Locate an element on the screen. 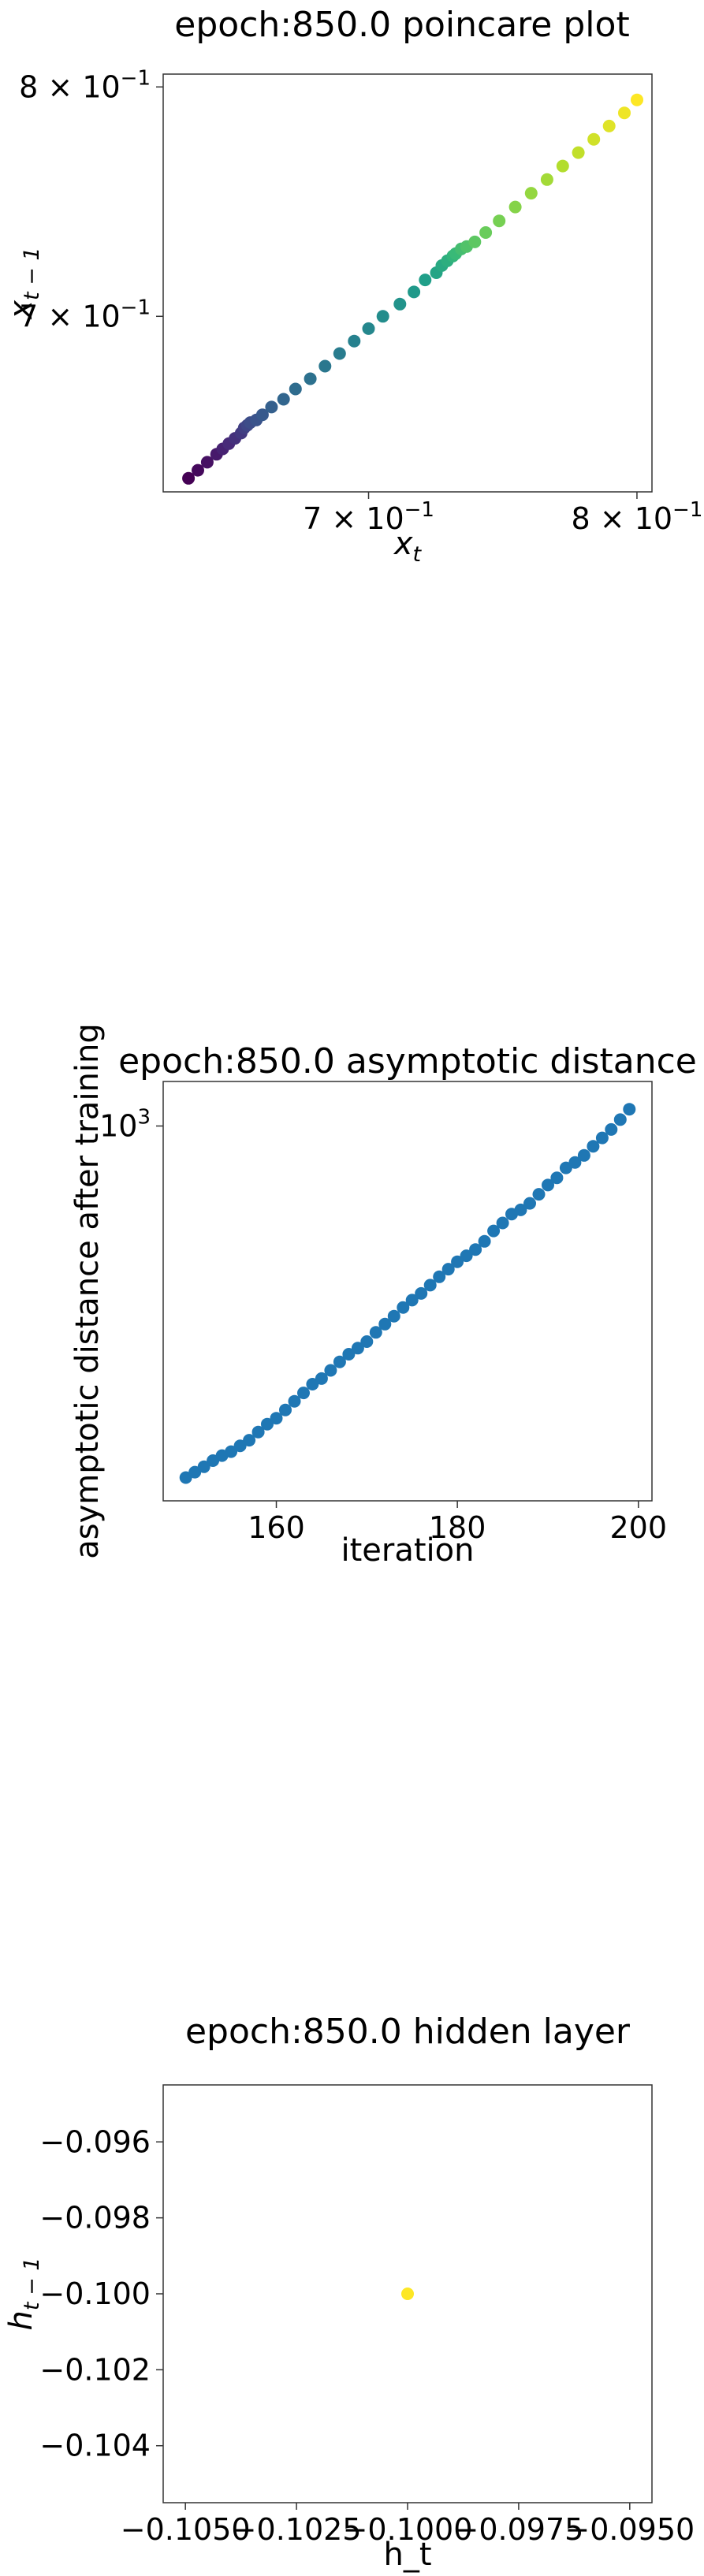 This screenshot has width=704, height=2576. asymptotic-distance-y-tick-label-exponent: 3 is located at coordinates (144, 1117).